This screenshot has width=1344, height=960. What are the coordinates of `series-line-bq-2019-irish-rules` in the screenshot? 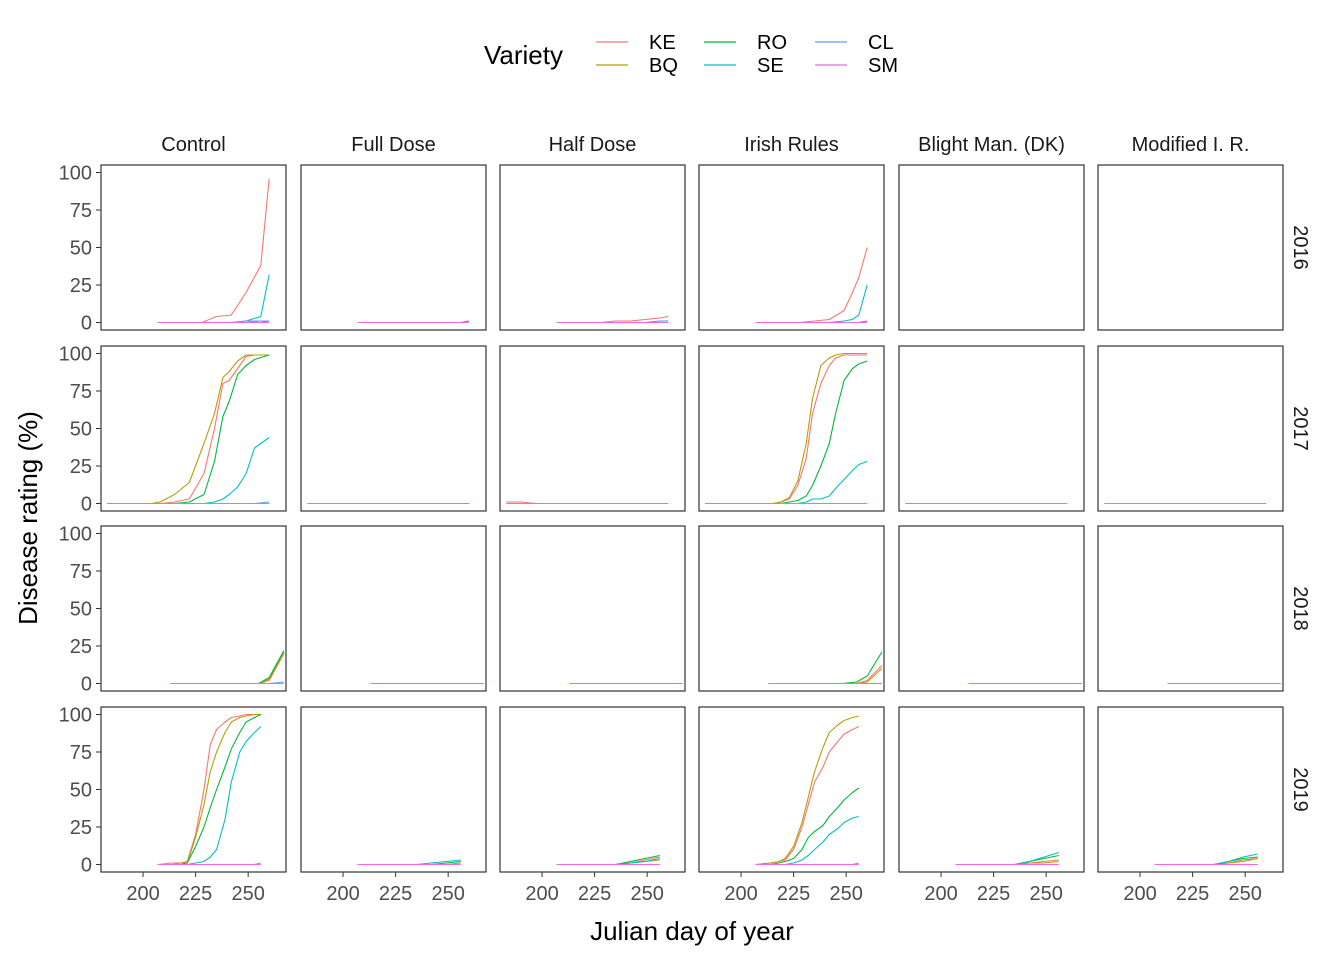 It's located at (807, 790).